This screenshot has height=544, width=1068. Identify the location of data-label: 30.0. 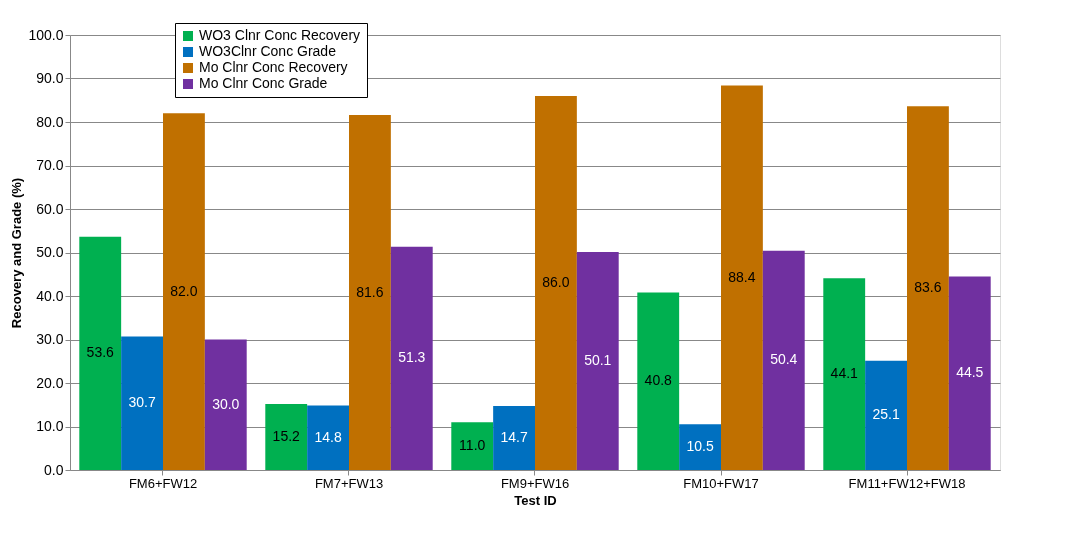
(226, 403).